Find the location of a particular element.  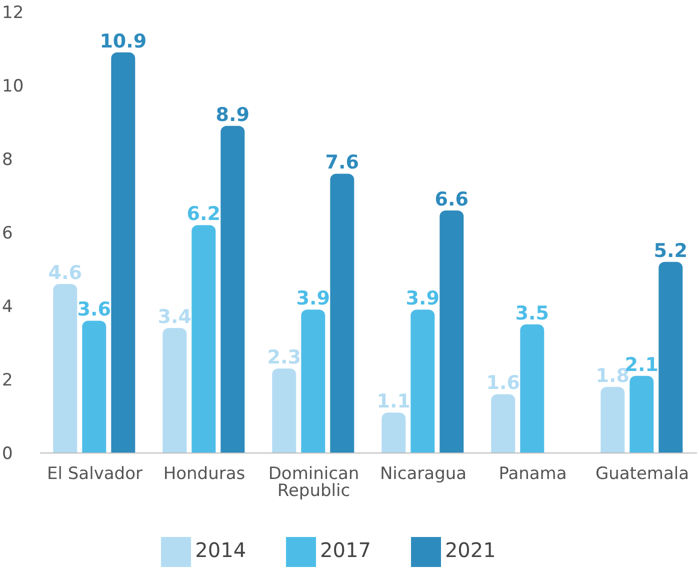

data-label: 1.6 is located at coordinates (503, 383).